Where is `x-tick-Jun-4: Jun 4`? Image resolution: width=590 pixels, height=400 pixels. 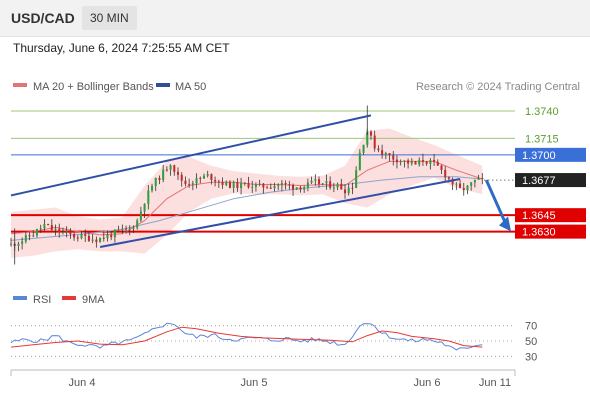
x-tick-Jun-4: Jun 4 is located at coordinates (82, 383).